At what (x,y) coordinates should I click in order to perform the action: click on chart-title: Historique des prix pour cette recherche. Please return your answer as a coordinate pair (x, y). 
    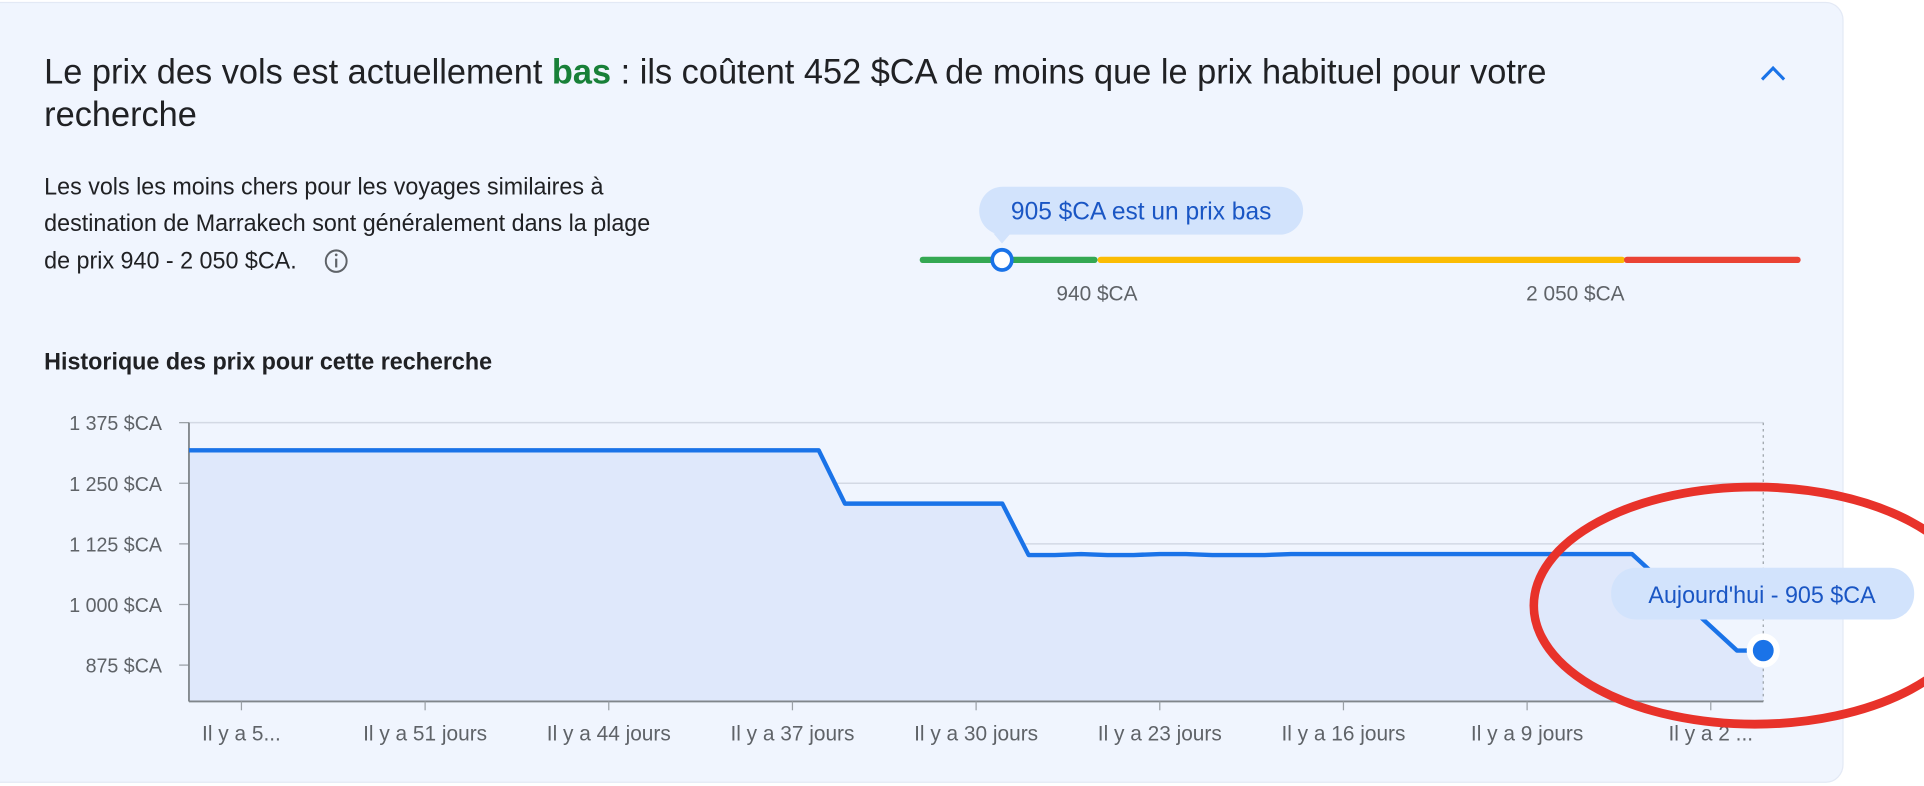
    Looking at the image, I should click on (268, 362).